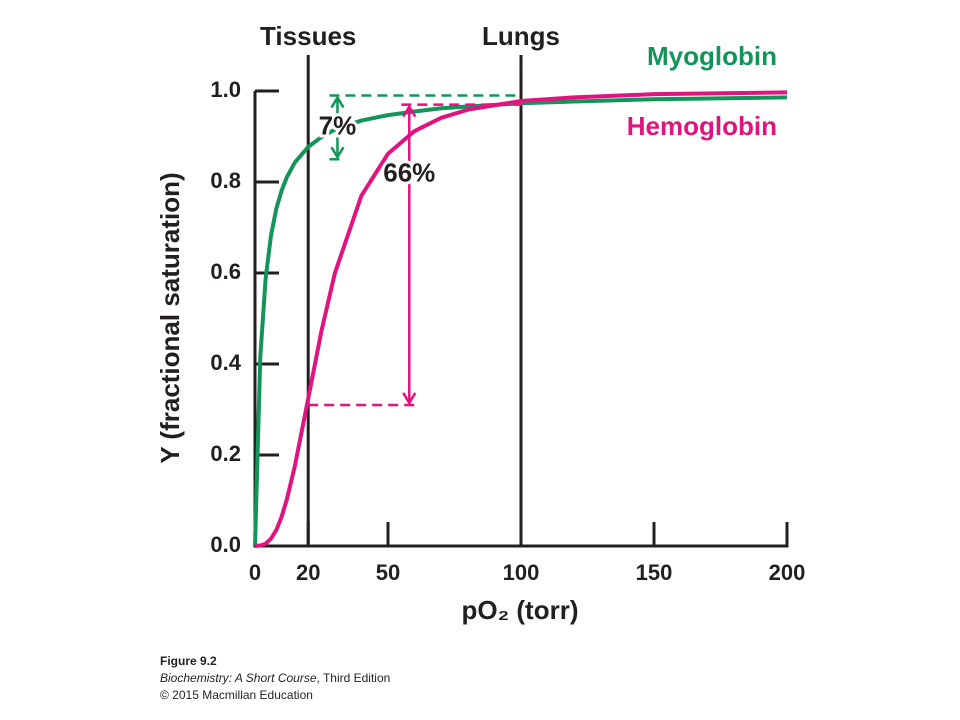 The width and height of the screenshot is (960, 720). Describe the element at coordinates (388, 572) in the screenshot. I see `x-tick-label: 50` at that location.